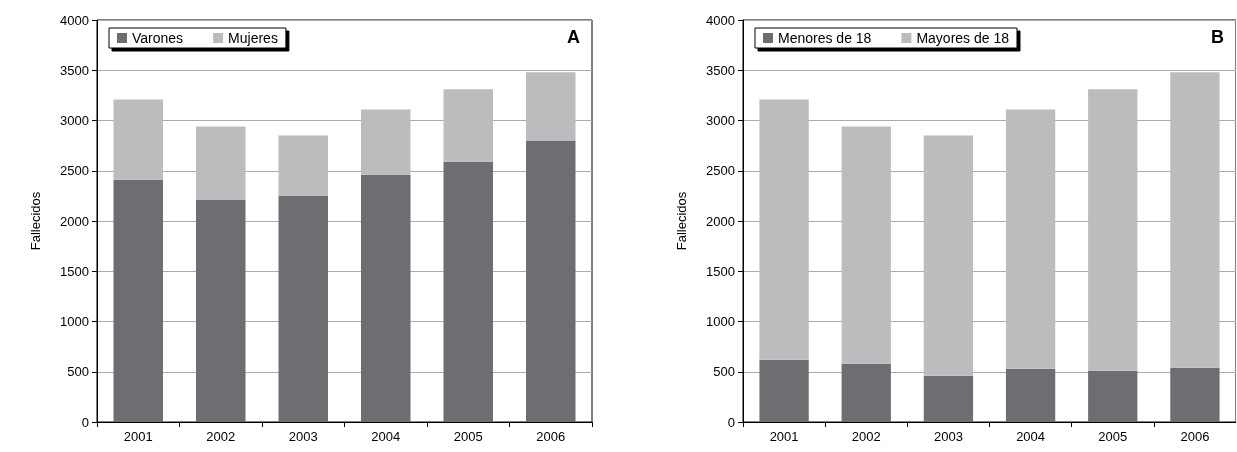  I want to click on legend-label: Varones, so click(158, 38).